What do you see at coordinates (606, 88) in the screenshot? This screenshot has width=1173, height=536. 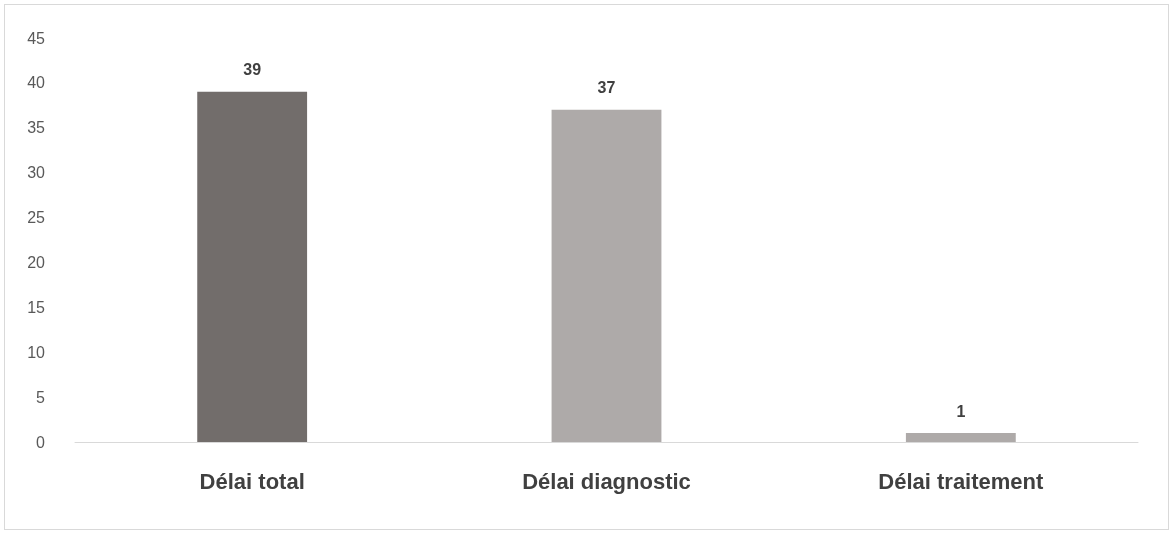 I see `data-label: 37` at bounding box center [606, 88].